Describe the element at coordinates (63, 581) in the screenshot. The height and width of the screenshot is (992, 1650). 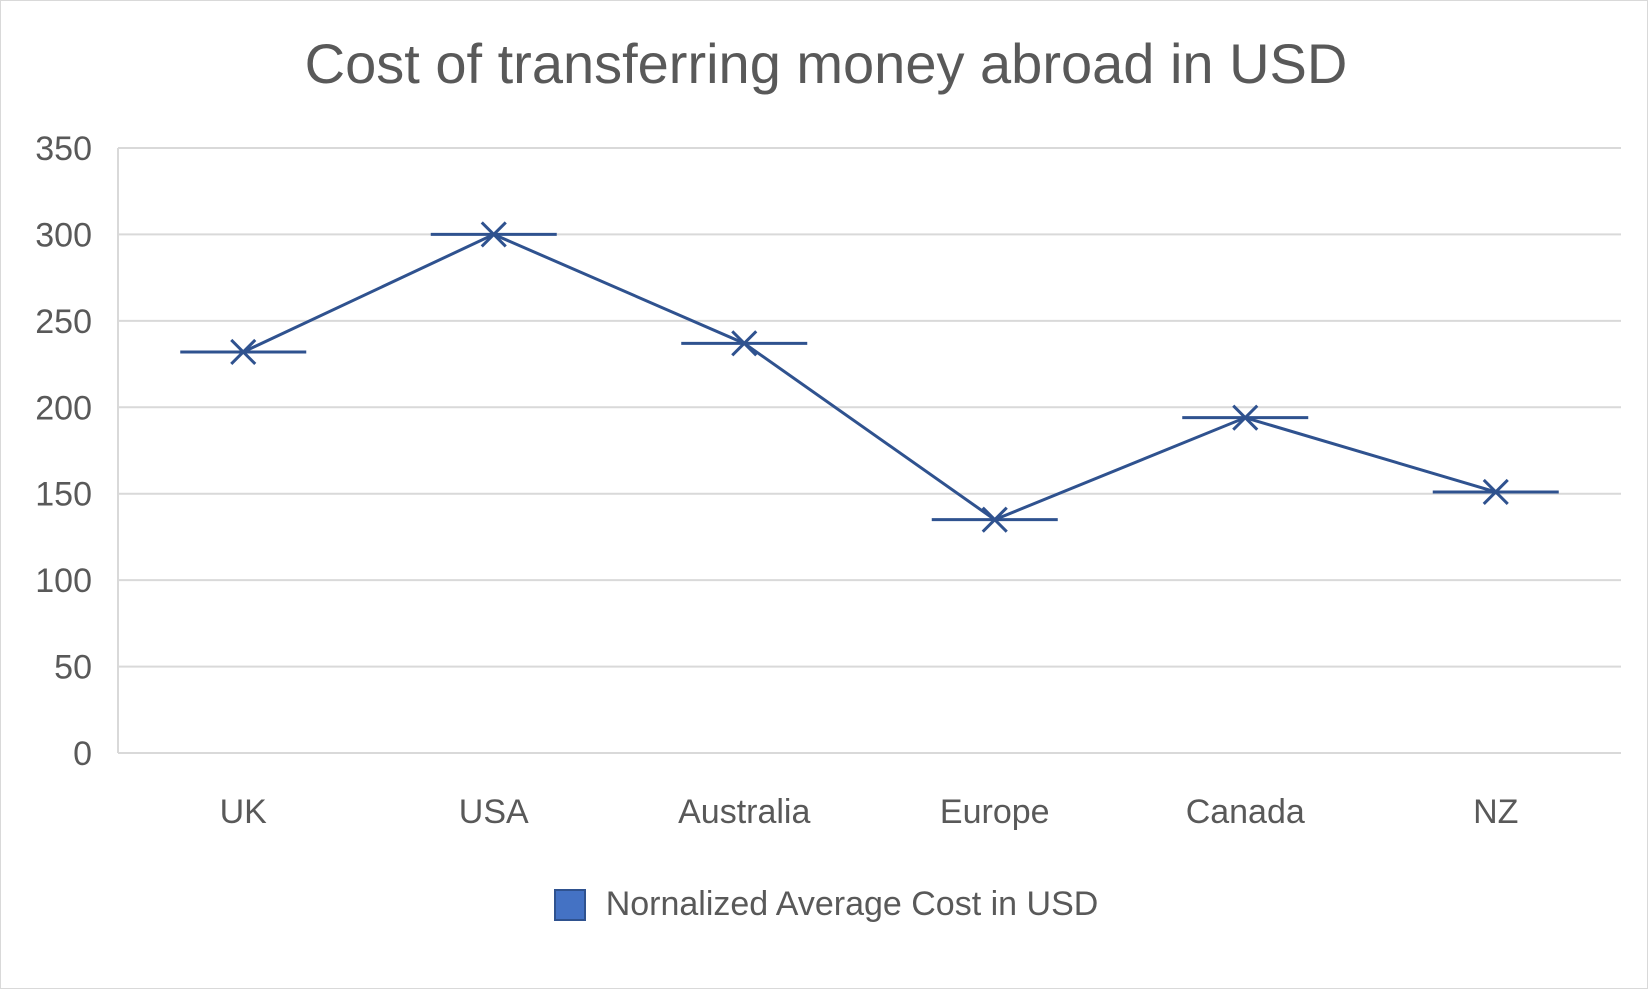
I see `y-tick-label: 100` at that location.